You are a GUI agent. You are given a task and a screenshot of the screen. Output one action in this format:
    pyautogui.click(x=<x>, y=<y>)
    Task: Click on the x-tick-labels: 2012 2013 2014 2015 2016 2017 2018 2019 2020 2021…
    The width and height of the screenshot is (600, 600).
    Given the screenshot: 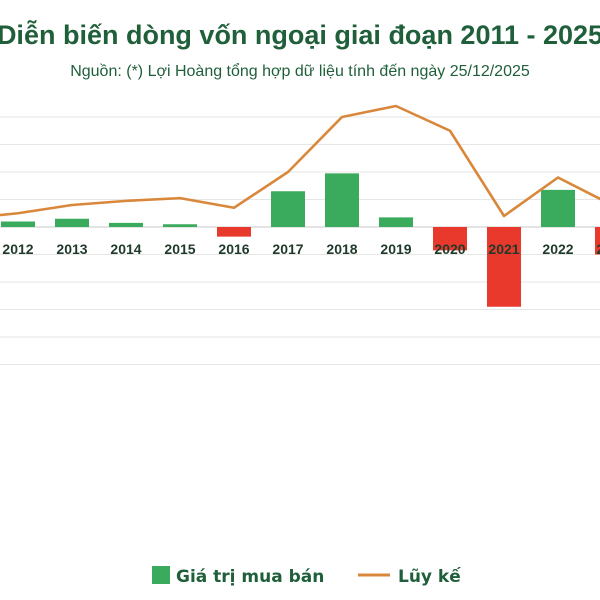 What is the action you would take?
    pyautogui.click(x=301, y=249)
    